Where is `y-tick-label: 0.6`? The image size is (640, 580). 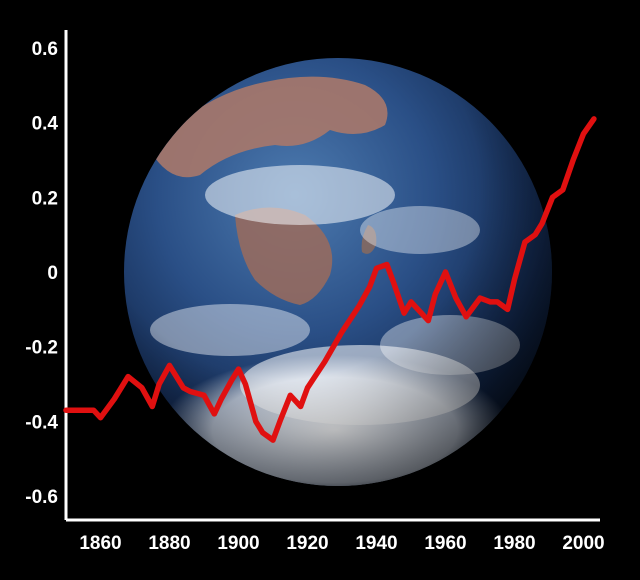 y-tick-label: 0.6 is located at coordinates (45, 49).